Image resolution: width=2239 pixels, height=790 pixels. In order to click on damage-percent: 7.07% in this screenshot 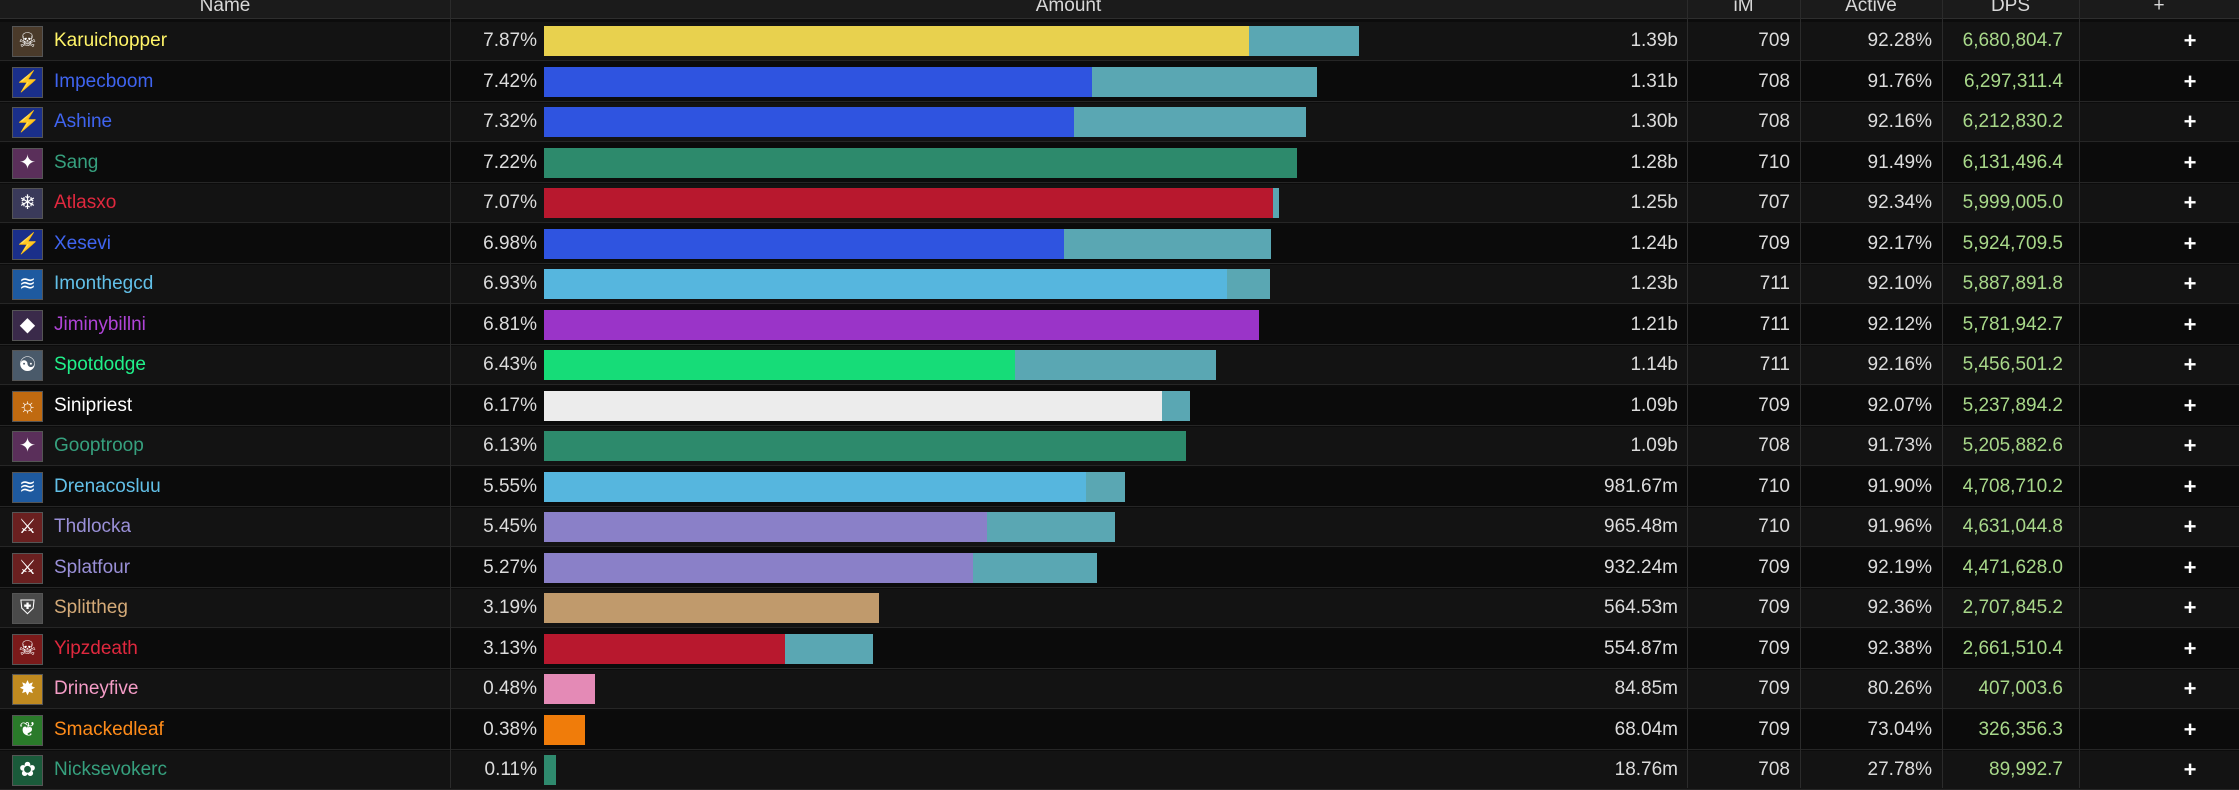, I will do `click(510, 202)`.